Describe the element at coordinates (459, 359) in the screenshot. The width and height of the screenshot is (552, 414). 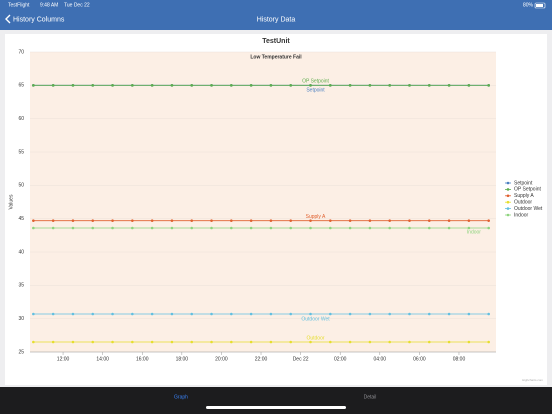
I see `x-tick-label: 08:00` at that location.